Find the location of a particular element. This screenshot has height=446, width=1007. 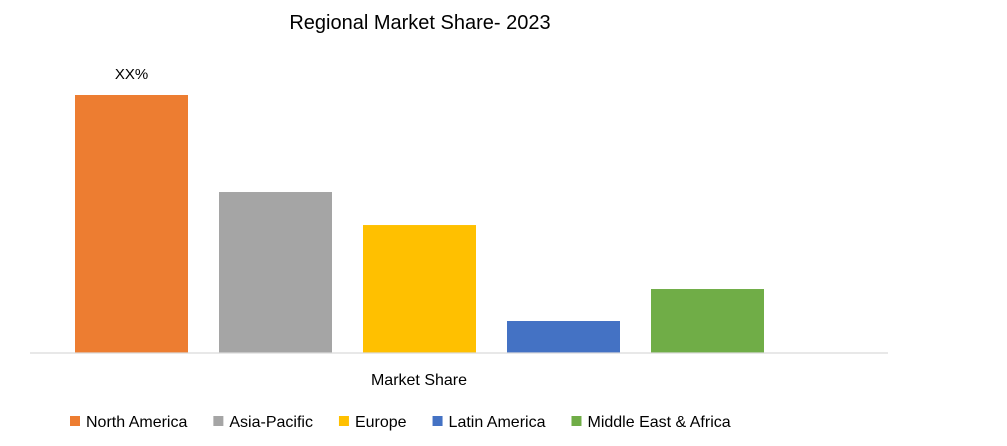

data-label-north-america: XX% is located at coordinates (131, 74).